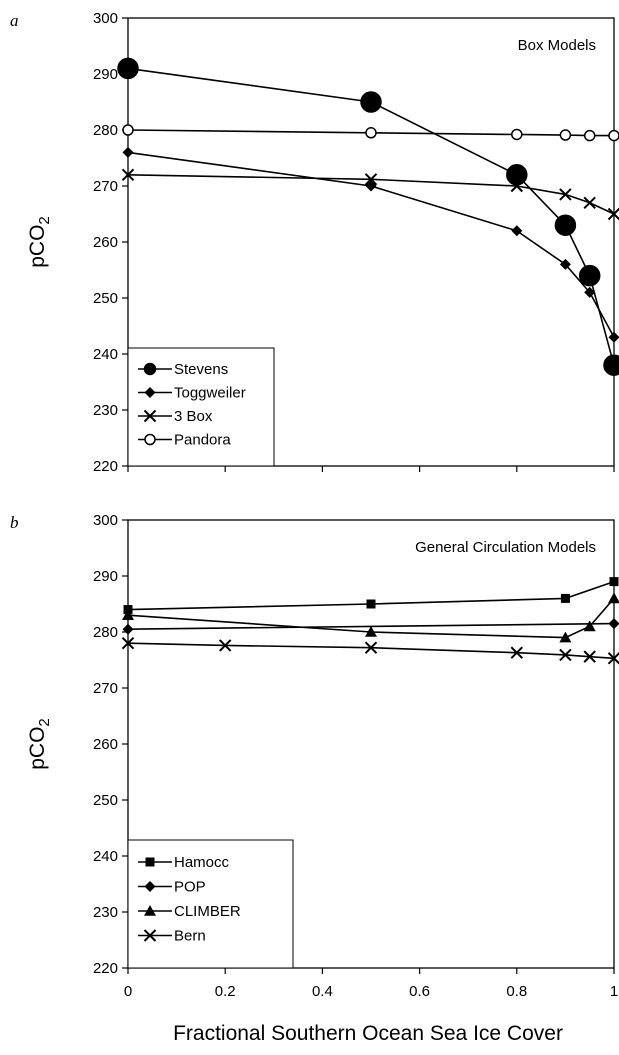 This screenshot has width=619, height=1055. What do you see at coordinates (614, 991) in the screenshot?
I see `x-tick-label: 1` at bounding box center [614, 991].